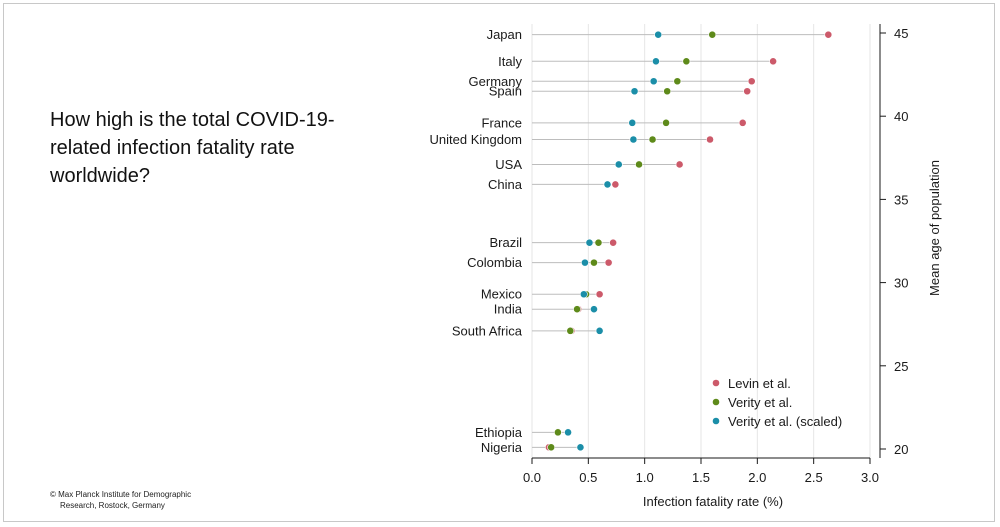 The height and width of the screenshot is (527, 1000). Describe the element at coordinates (540, 262) in the screenshot. I see `country-row: Colombia` at that location.